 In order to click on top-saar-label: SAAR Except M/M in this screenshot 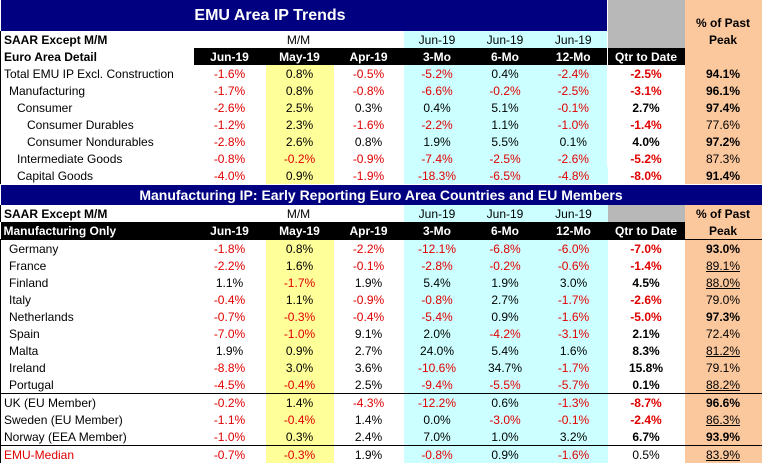, I will do `click(97, 39)`.